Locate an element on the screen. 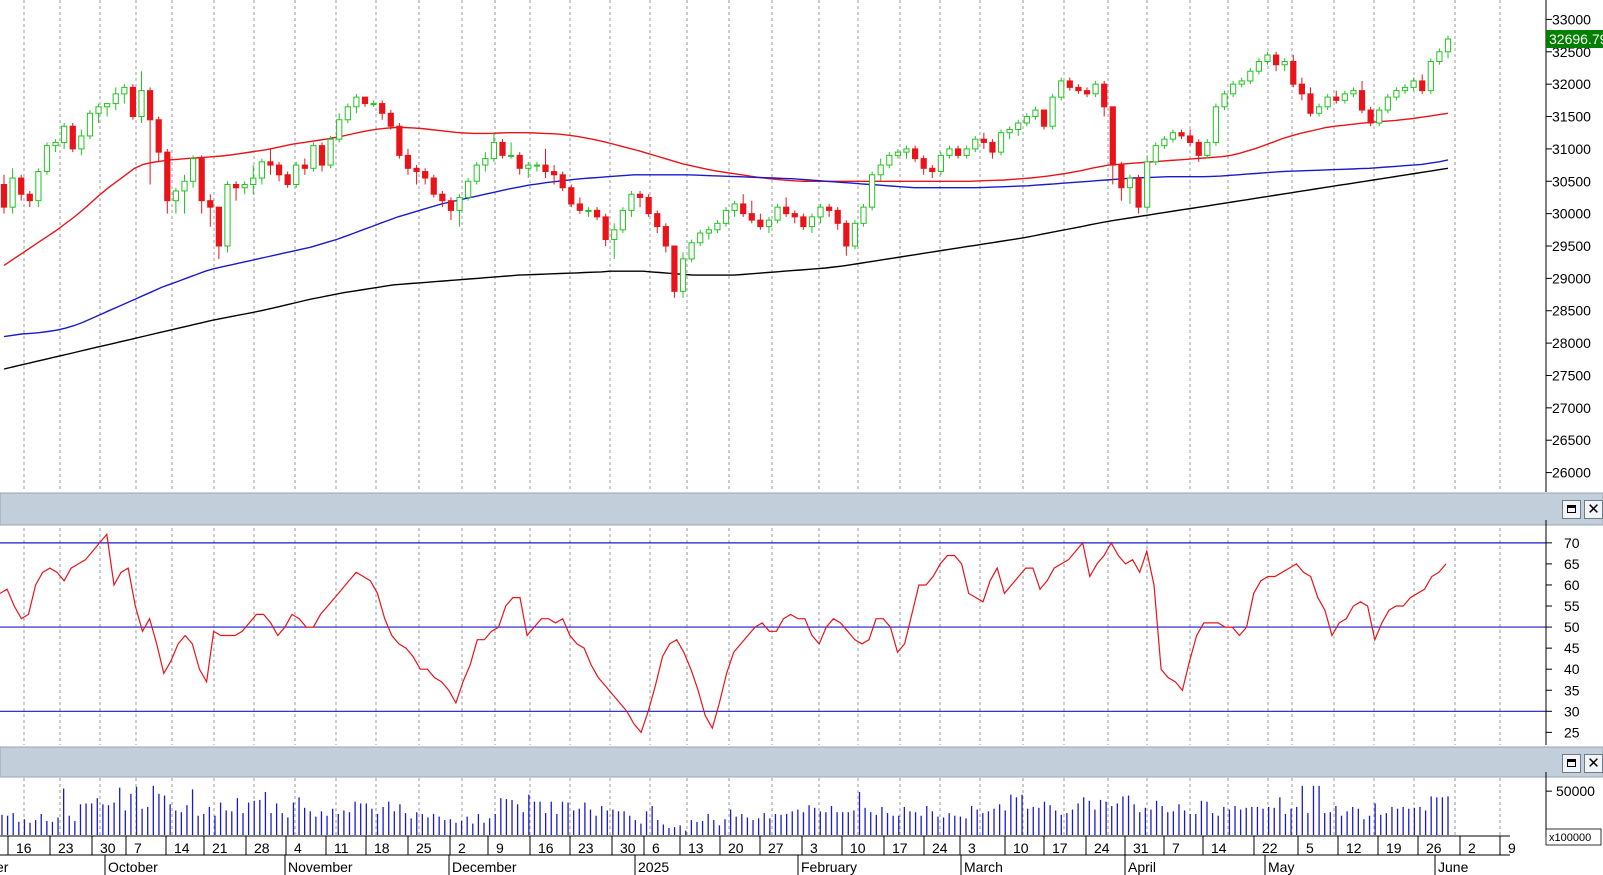 The width and height of the screenshot is (1603, 875). price-tick-label: 31500 is located at coordinates (1571, 117).